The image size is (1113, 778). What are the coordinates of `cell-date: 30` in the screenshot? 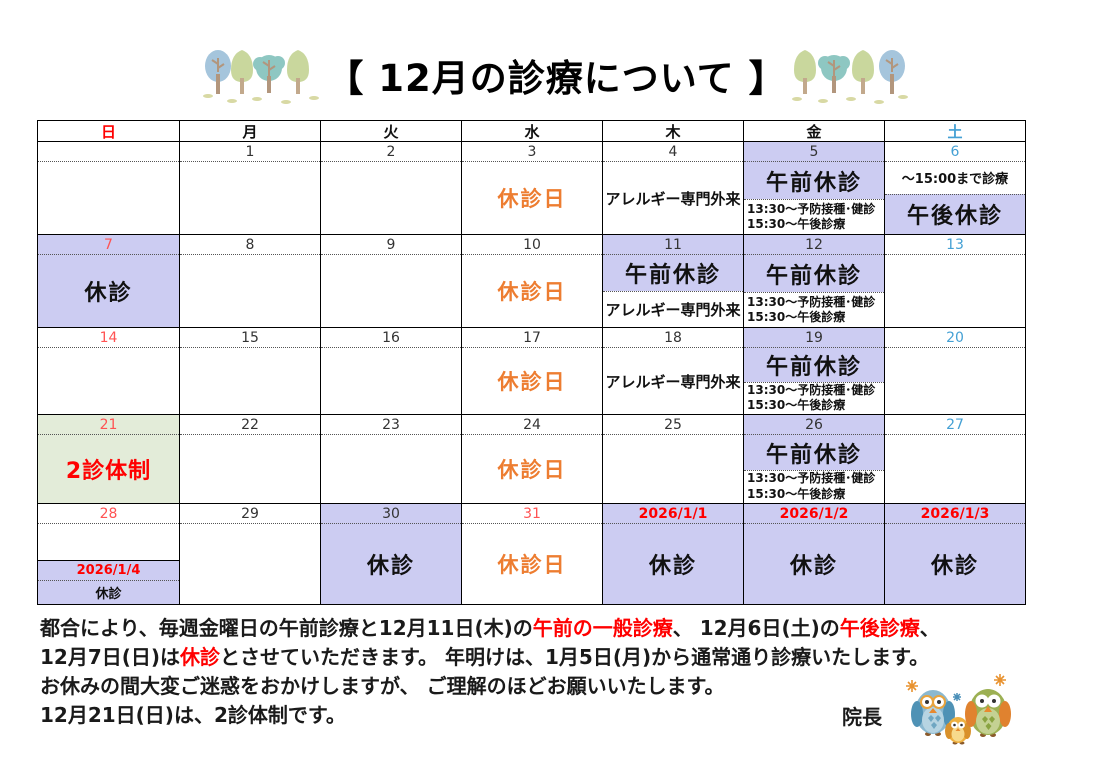 It's located at (391, 514).